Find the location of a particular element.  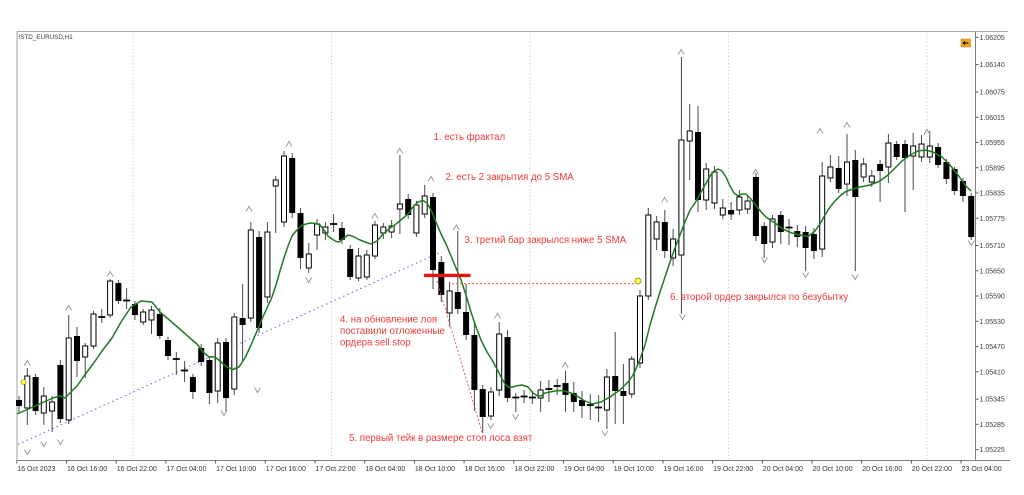

svg-text:6. второй ордер закрылся по бе: 6. второй ордер закрылся по безубытку is located at coordinates (759, 297).